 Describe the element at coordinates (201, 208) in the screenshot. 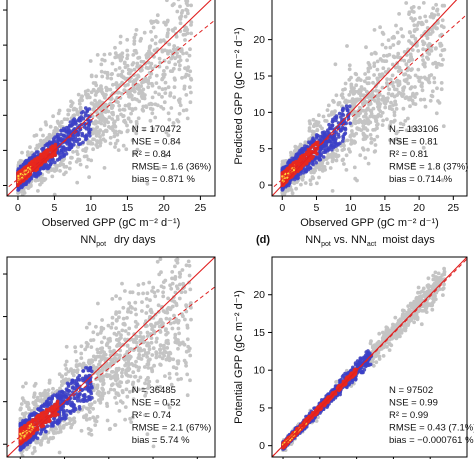

I see `x-tick-label: 25` at that location.